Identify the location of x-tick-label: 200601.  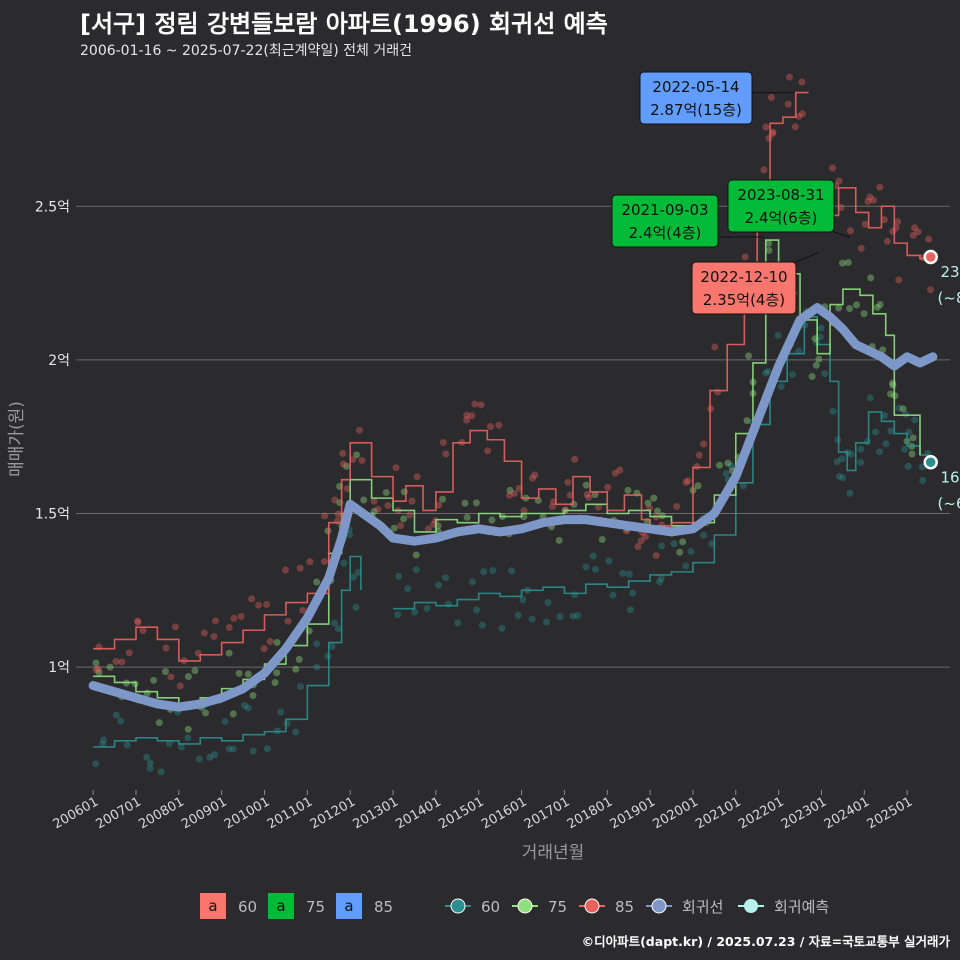
(76, 813).